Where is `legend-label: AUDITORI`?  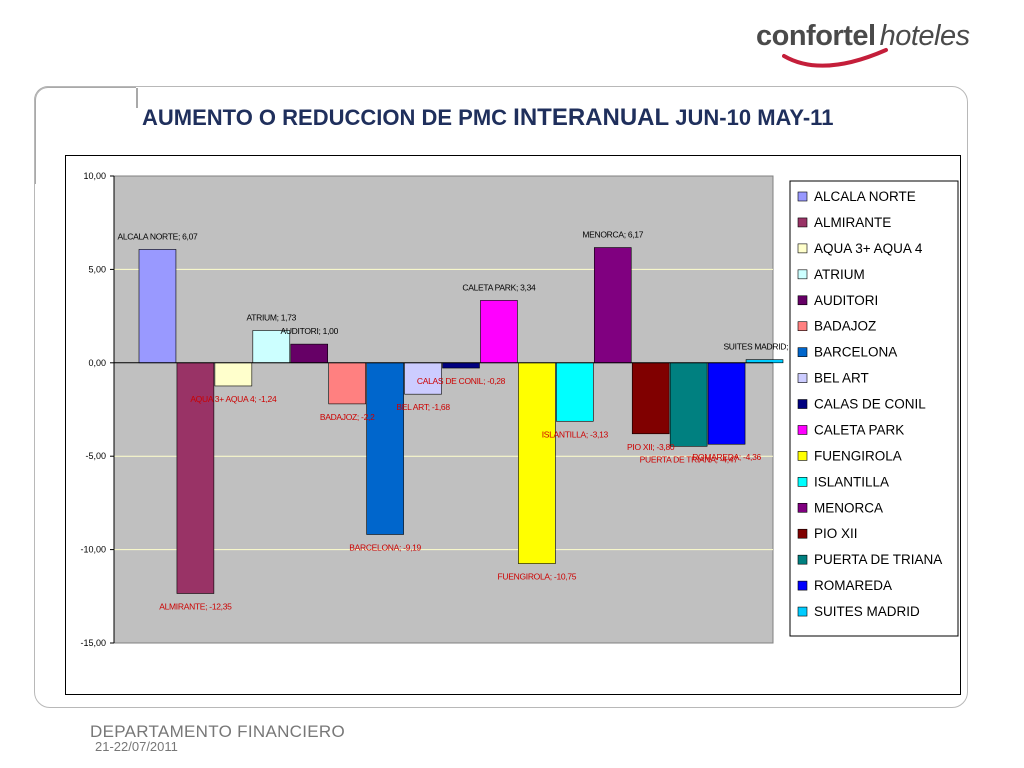
legend-label: AUDITORI is located at coordinates (846, 300).